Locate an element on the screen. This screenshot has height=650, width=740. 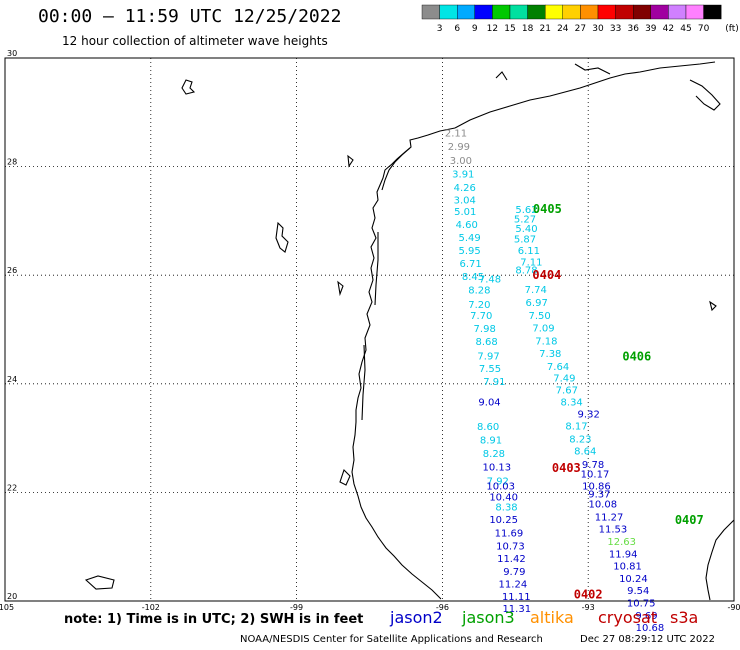
wave-height-value: 5.01 is located at coordinates (465, 212).